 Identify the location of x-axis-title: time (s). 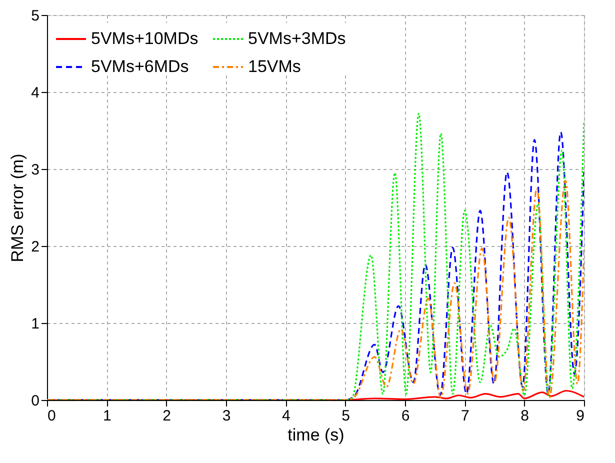
(316, 435).